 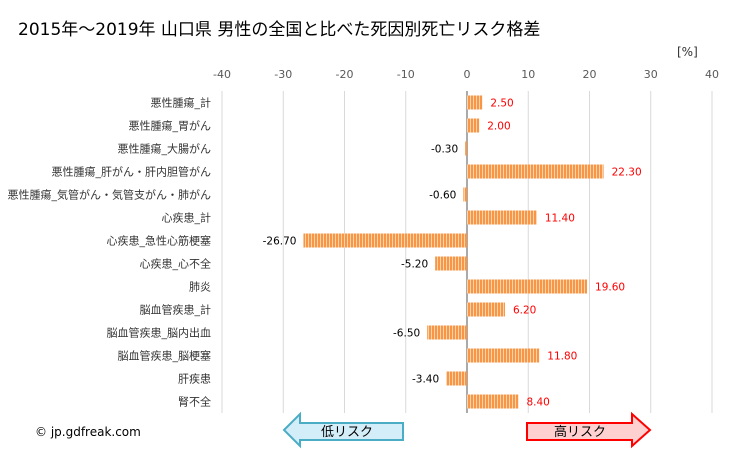 I want to click on data-label: 2.00, so click(x=498, y=127).